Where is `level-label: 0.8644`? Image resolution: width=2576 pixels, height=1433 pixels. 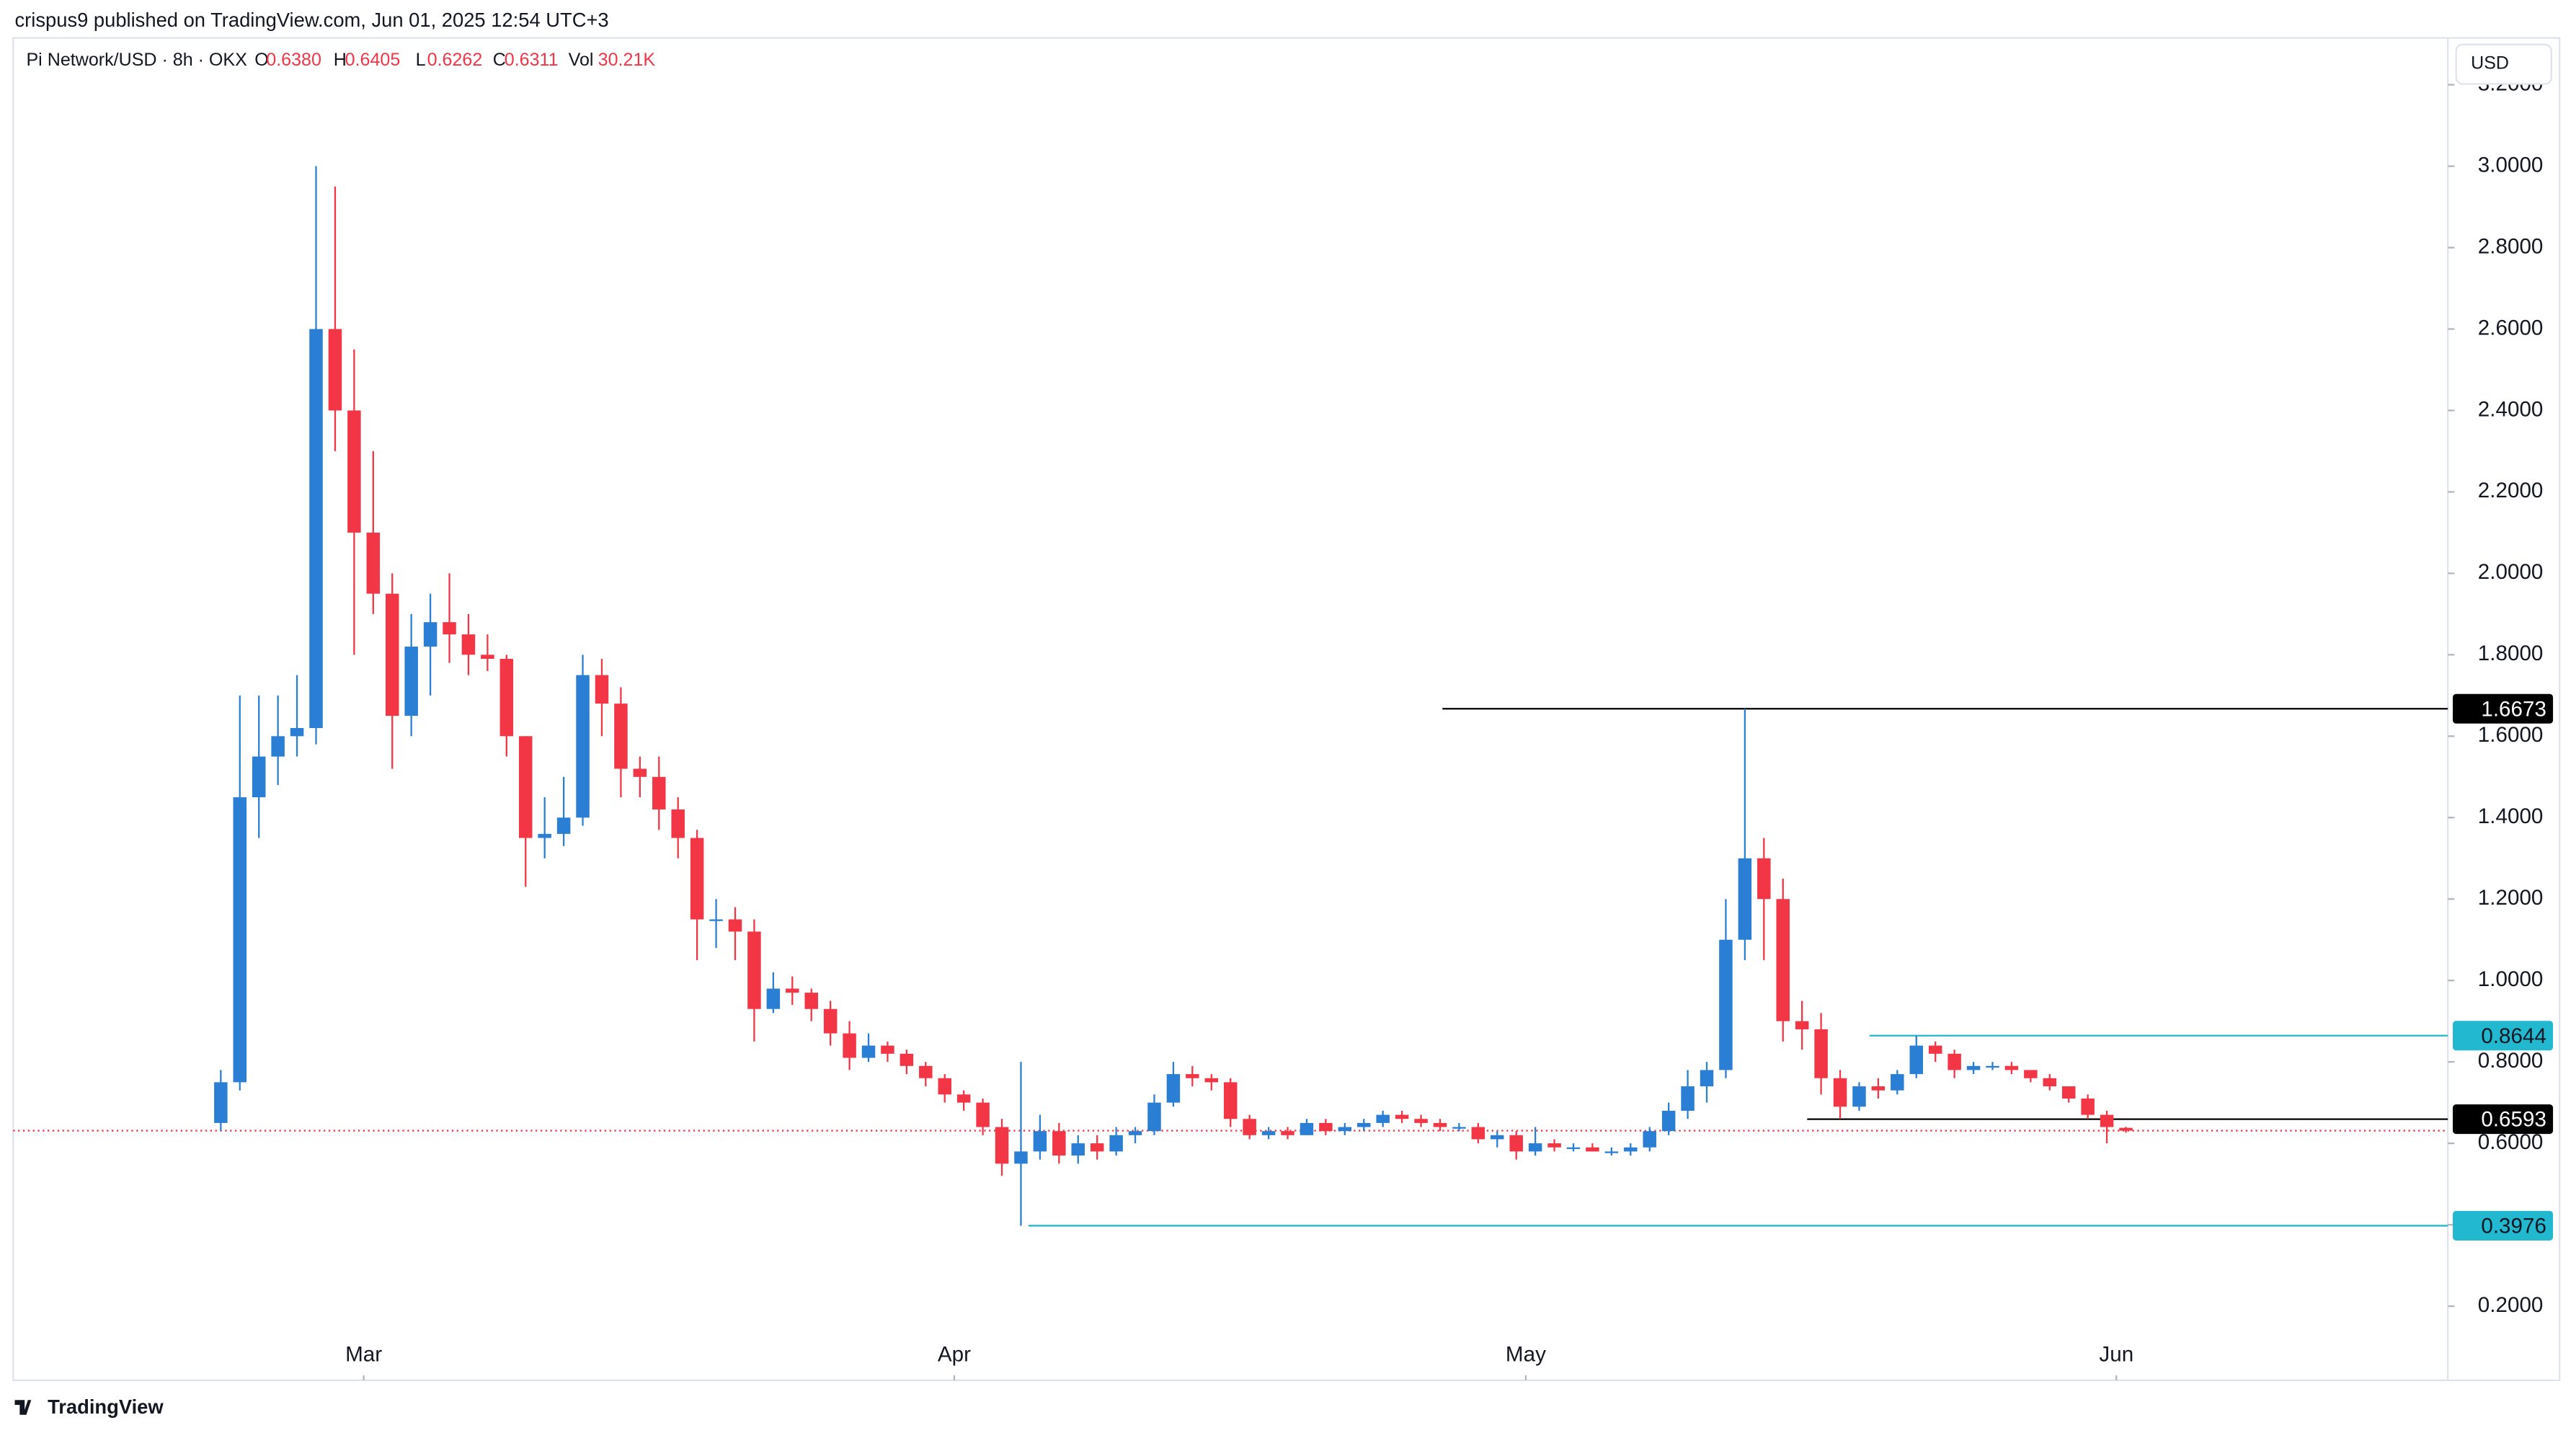
level-label: 0.8644 is located at coordinates (2513, 1036).